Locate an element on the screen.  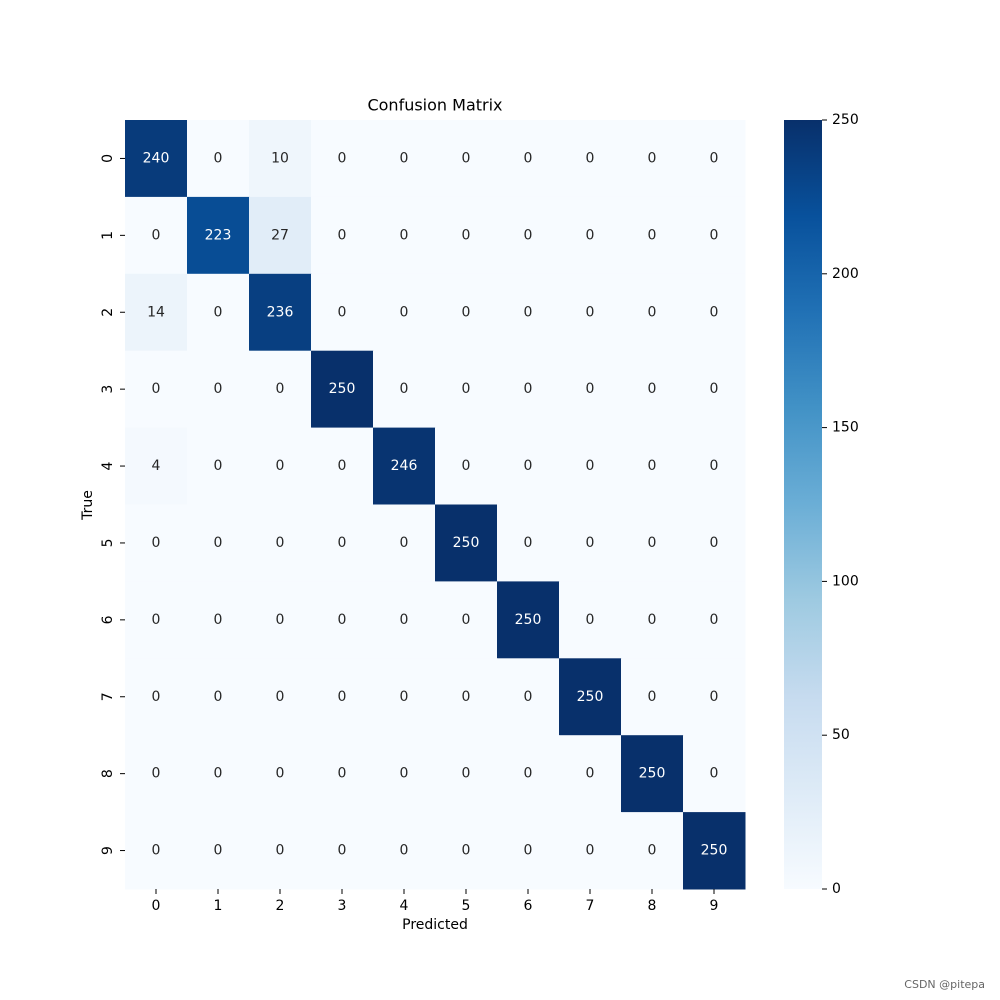
x-tick-label: 9 is located at coordinates (714, 906).